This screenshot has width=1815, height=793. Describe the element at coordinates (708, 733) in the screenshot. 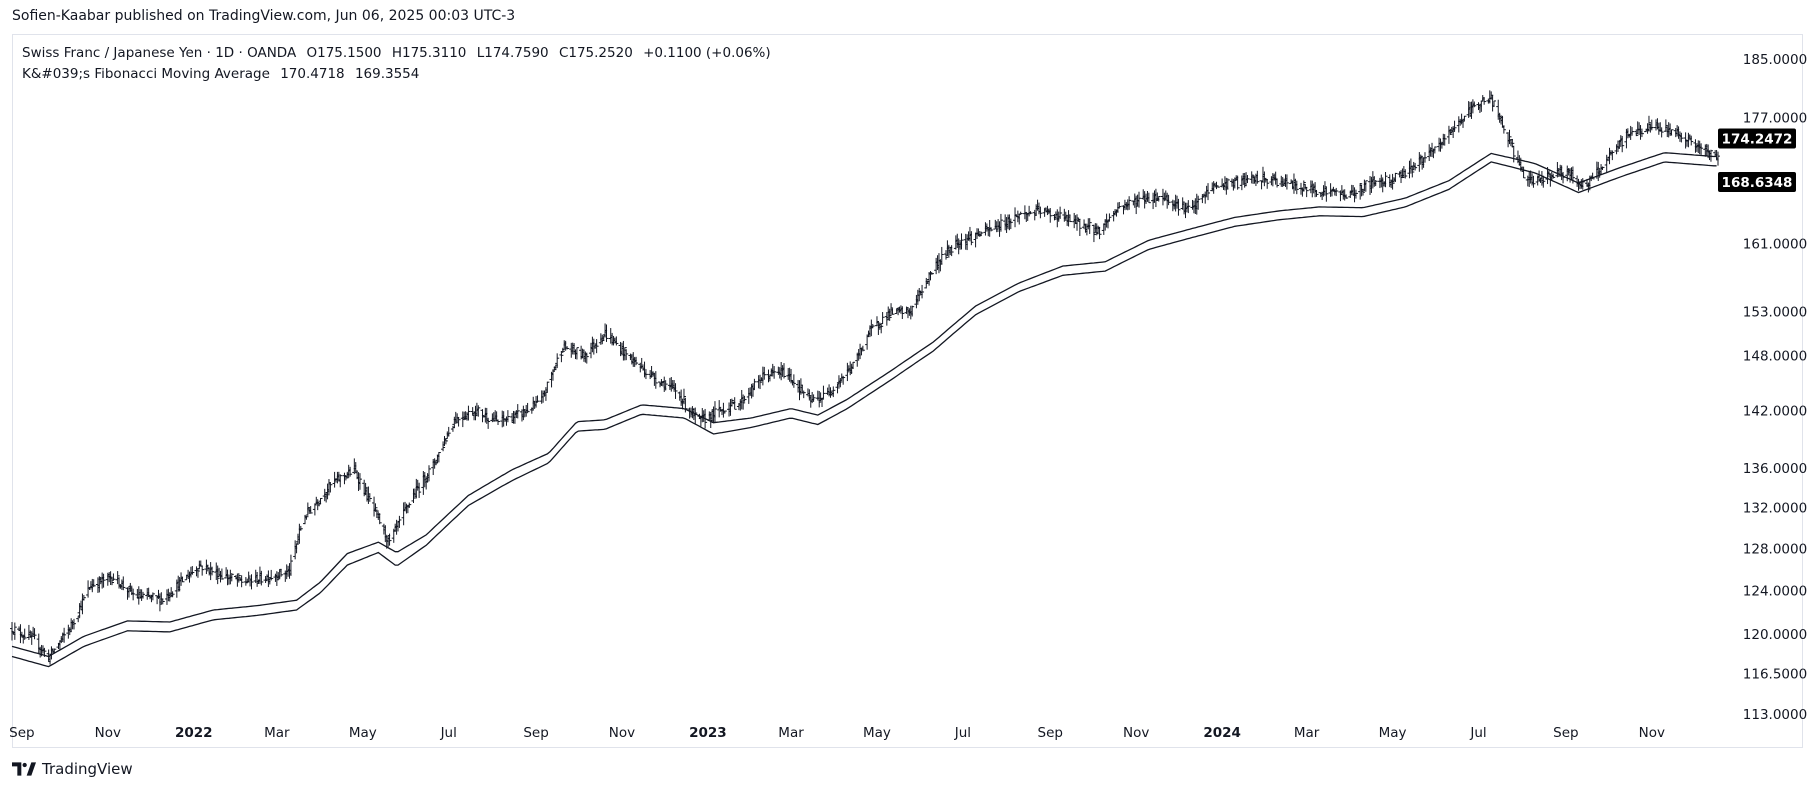

I see `x-axis-tick-label: 2023` at that location.